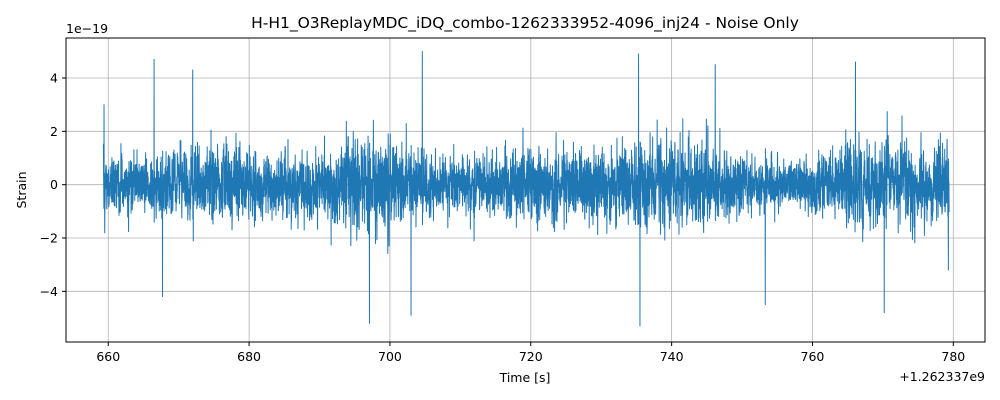 This screenshot has height=400, width=1000. What do you see at coordinates (672, 356) in the screenshot?
I see `x-tick-label: 740` at bounding box center [672, 356].